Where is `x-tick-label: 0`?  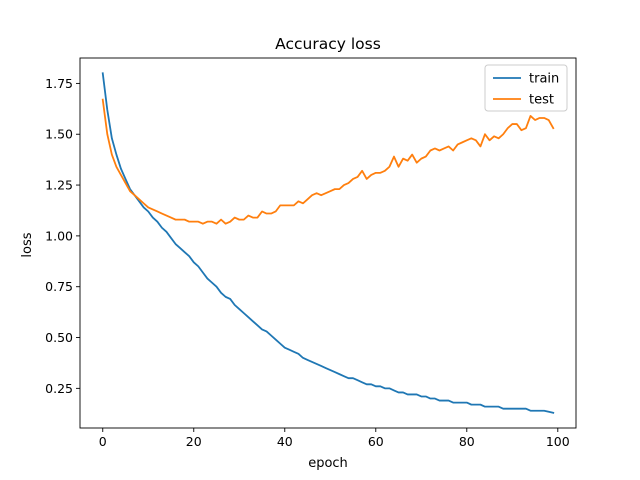 x-tick-label: 0 is located at coordinates (103, 441).